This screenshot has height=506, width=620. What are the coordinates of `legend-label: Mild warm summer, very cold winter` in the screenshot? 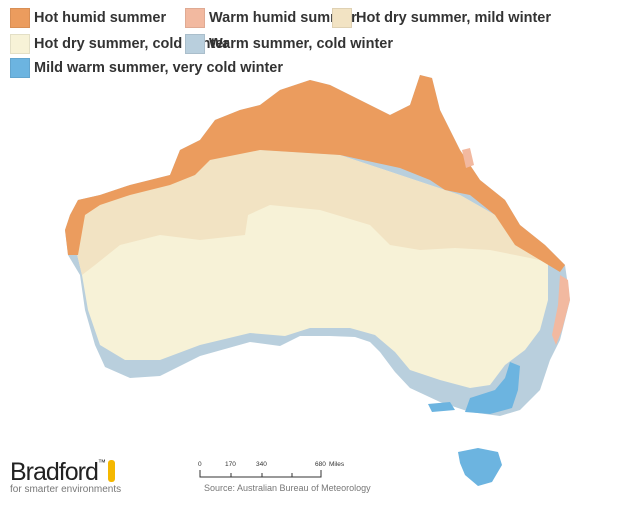 It's located at (158, 68).